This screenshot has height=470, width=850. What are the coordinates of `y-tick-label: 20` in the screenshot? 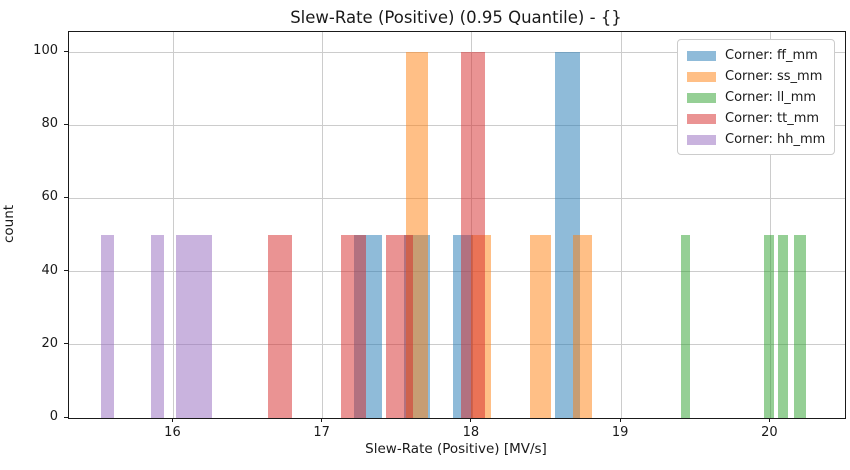 It's located at (49, 343).